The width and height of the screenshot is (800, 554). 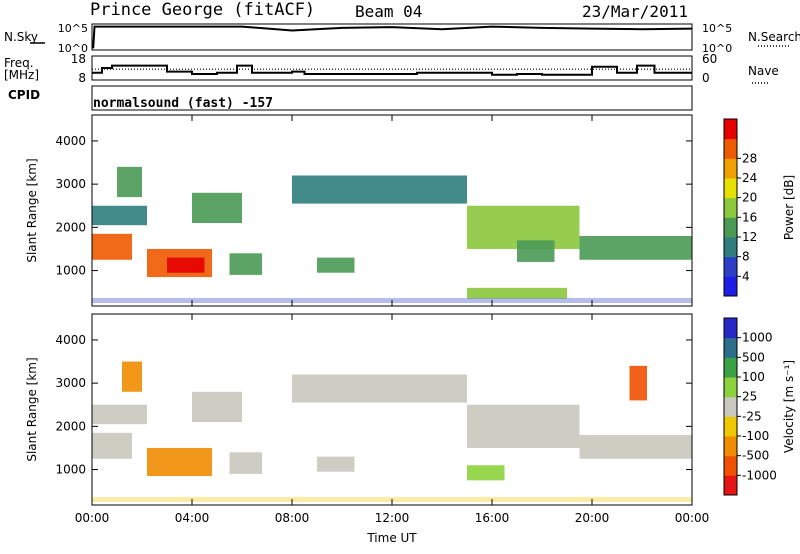 What do you see at coordinates (391, 538) in the screenshot?
I see `time-xlabel: Time UT` at bounding box center [391, 538].